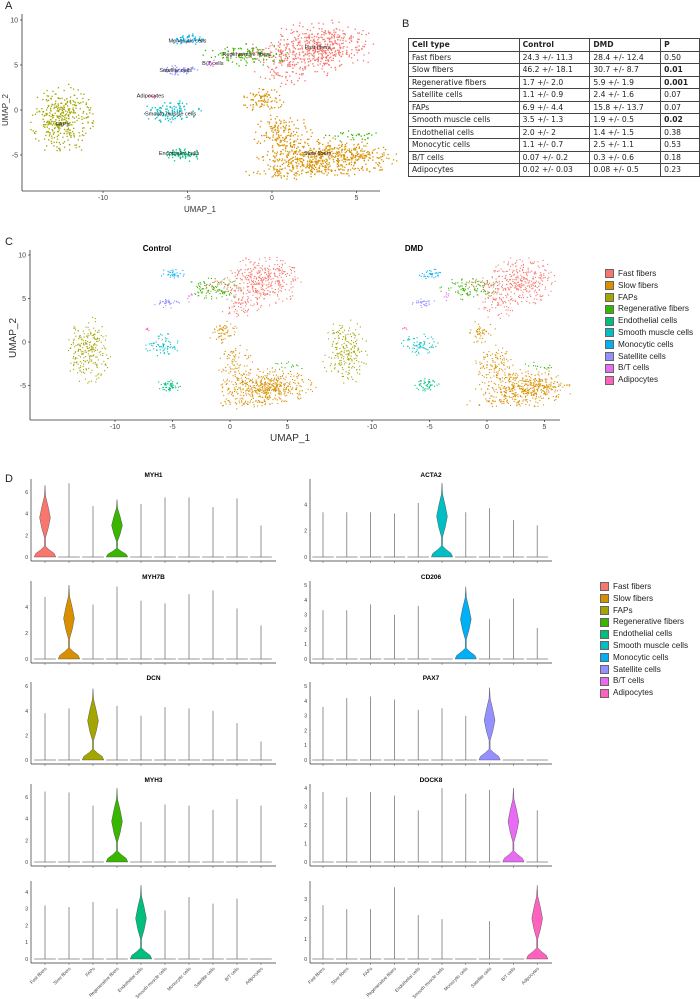  What do you see at coordinates (406, 24) in the screenshot?
I see `panel-label-b: B` at bounding box center [406, 24].